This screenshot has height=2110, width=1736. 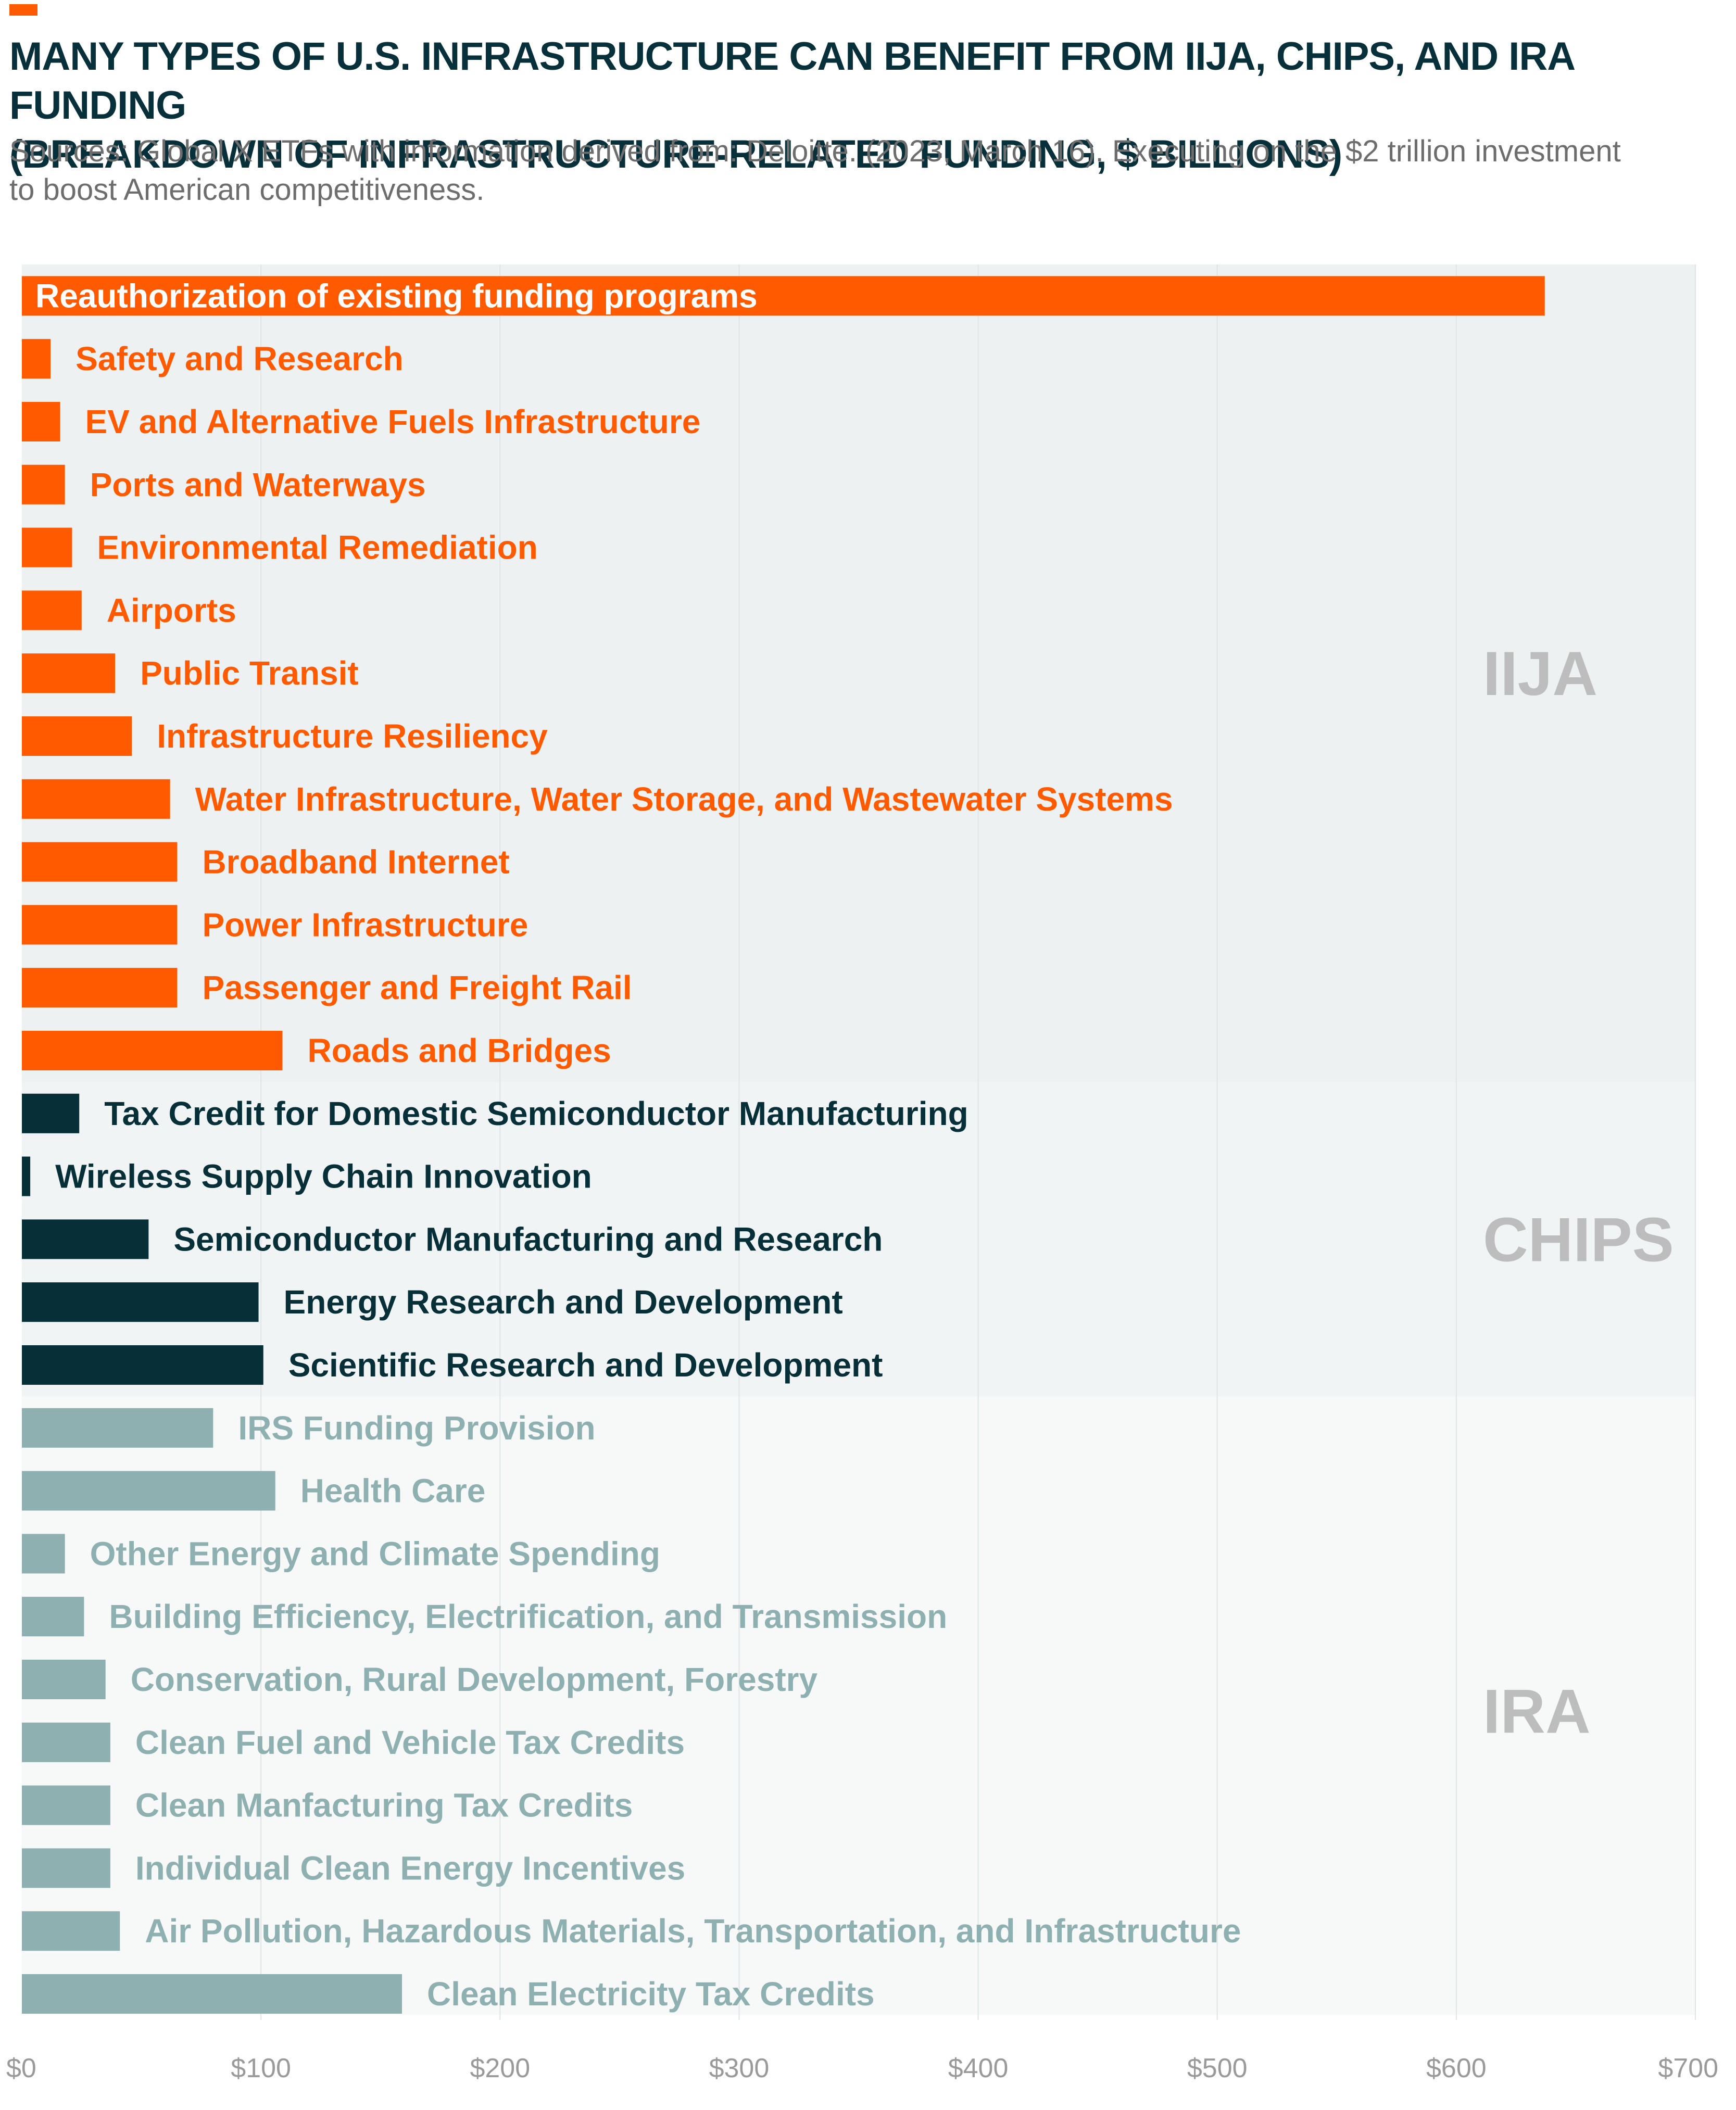 I want to click on bar-label-iija-9: Broadband Internet, so click(x=356, y=862).